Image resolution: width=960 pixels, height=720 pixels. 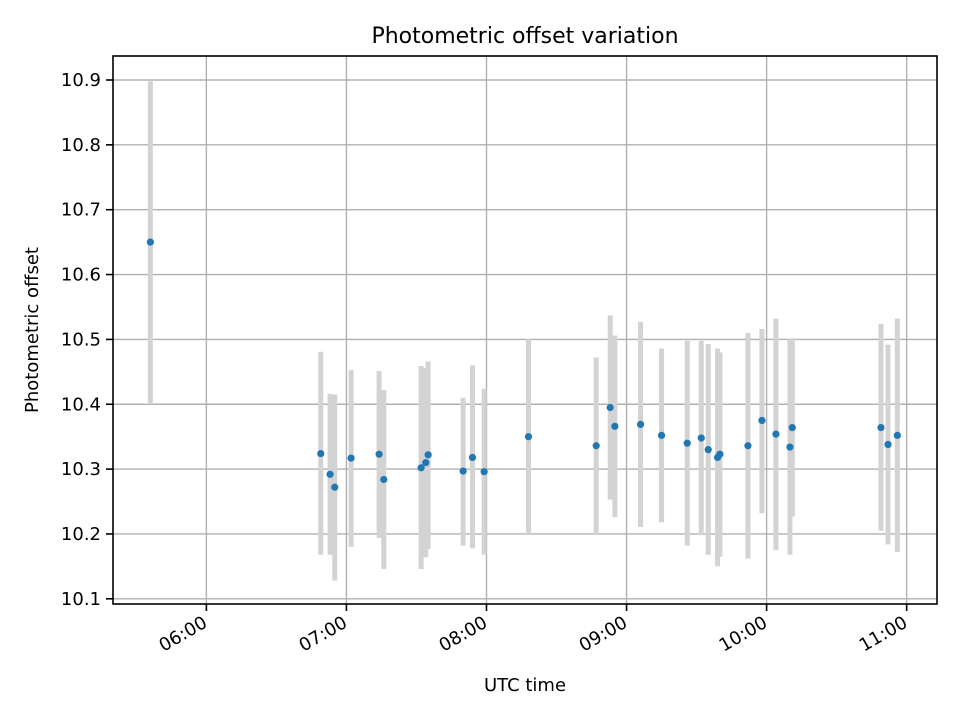 I want to click on y-tick-label: 10.3, so click(x=81, y=469).